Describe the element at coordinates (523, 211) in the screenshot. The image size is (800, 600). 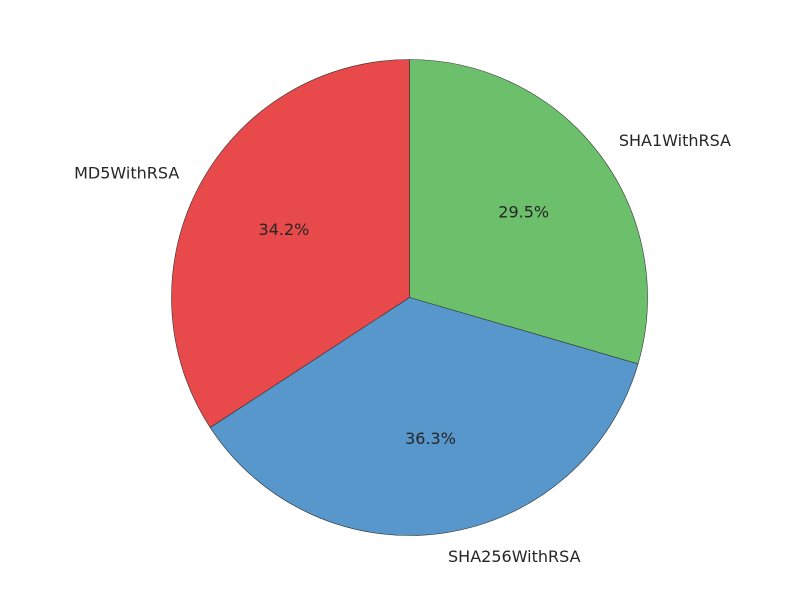
I see `slice-percent-sha1withrsa: 29.5%` at that location.